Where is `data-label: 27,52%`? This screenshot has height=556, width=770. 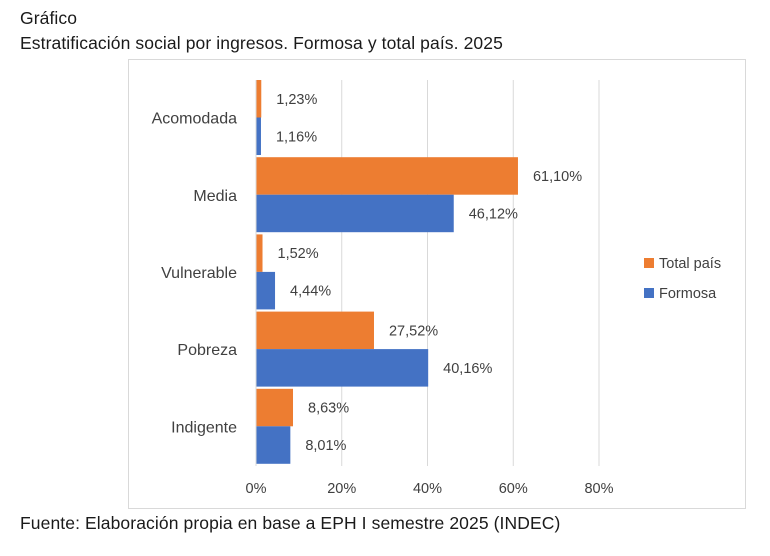 data-label: 27,52% is located at coordinates (413, 331).